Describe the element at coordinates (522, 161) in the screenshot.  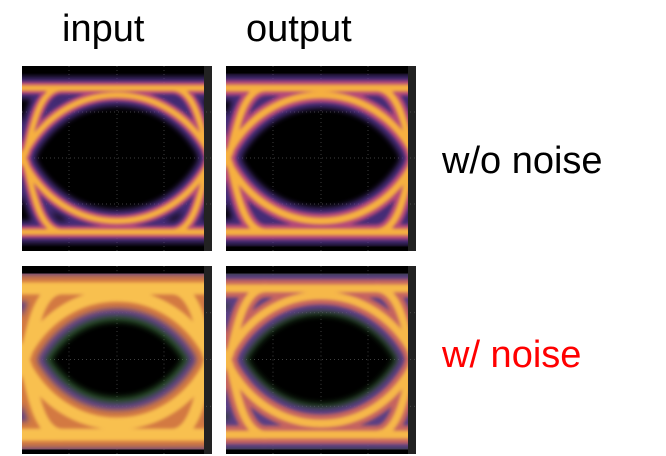
I see `row-label: w/o noise` at that location.